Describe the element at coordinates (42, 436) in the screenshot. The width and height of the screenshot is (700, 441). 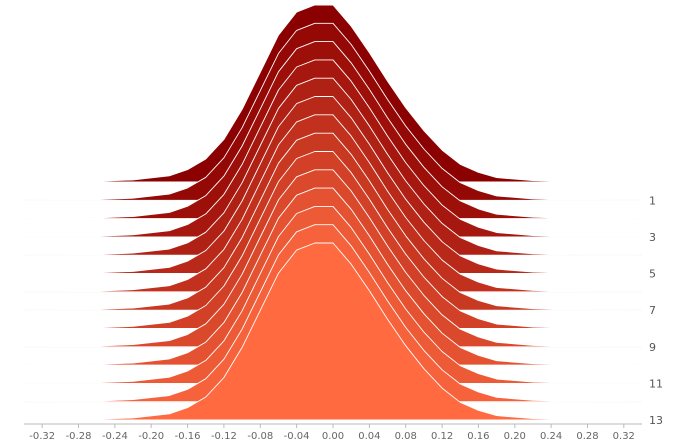
I see `x-tick-label: -0.32` at that location.